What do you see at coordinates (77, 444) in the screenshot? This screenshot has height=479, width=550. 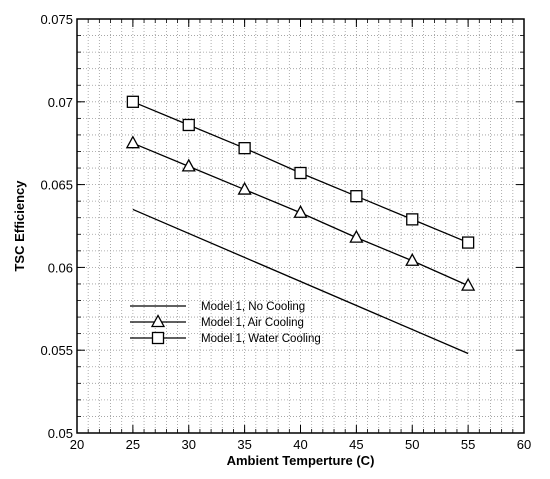 I see `x-tick-label: 20` at bounding box center [77, 444].